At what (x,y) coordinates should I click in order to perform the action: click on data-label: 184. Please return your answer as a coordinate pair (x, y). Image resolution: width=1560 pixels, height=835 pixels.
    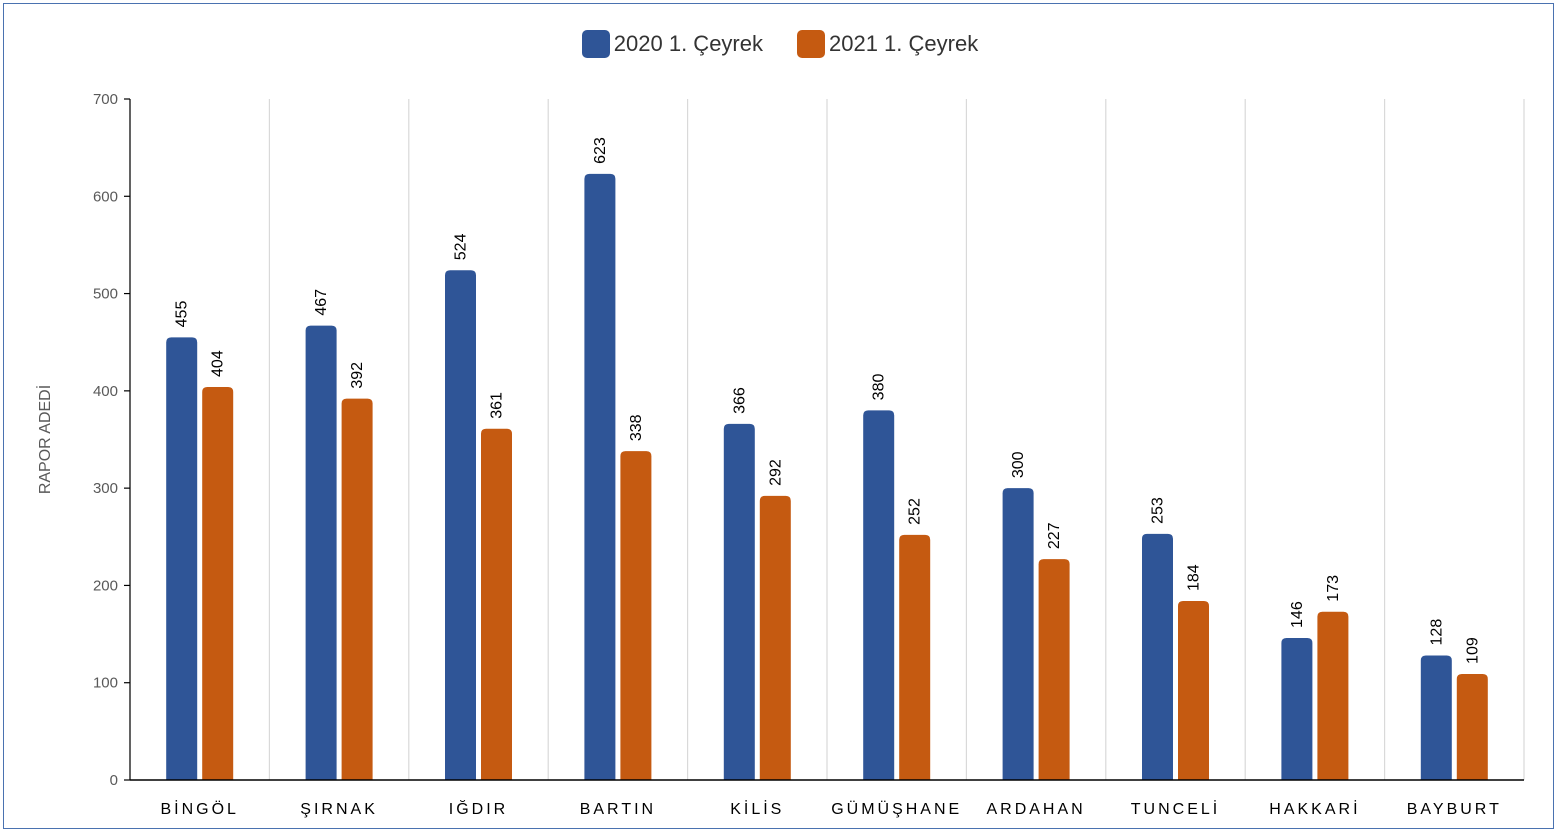
    Looking at the image, I should click on (1194, 577).